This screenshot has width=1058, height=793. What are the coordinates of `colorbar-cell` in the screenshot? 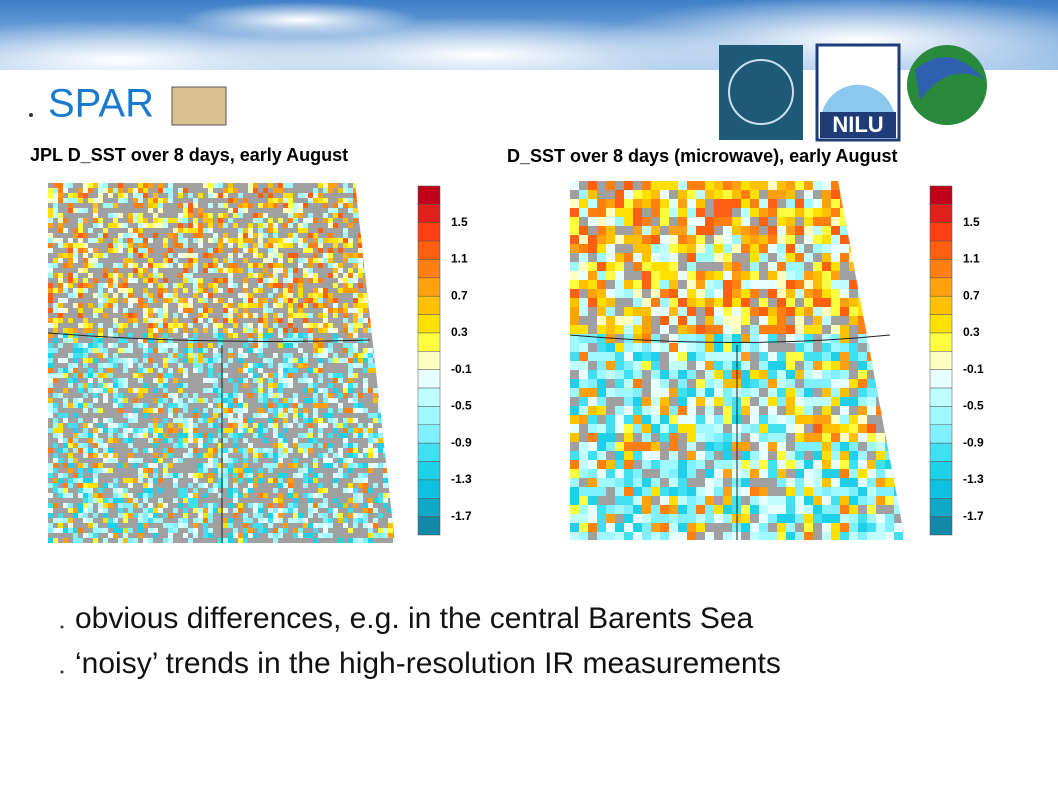 It's located at (941, 324).